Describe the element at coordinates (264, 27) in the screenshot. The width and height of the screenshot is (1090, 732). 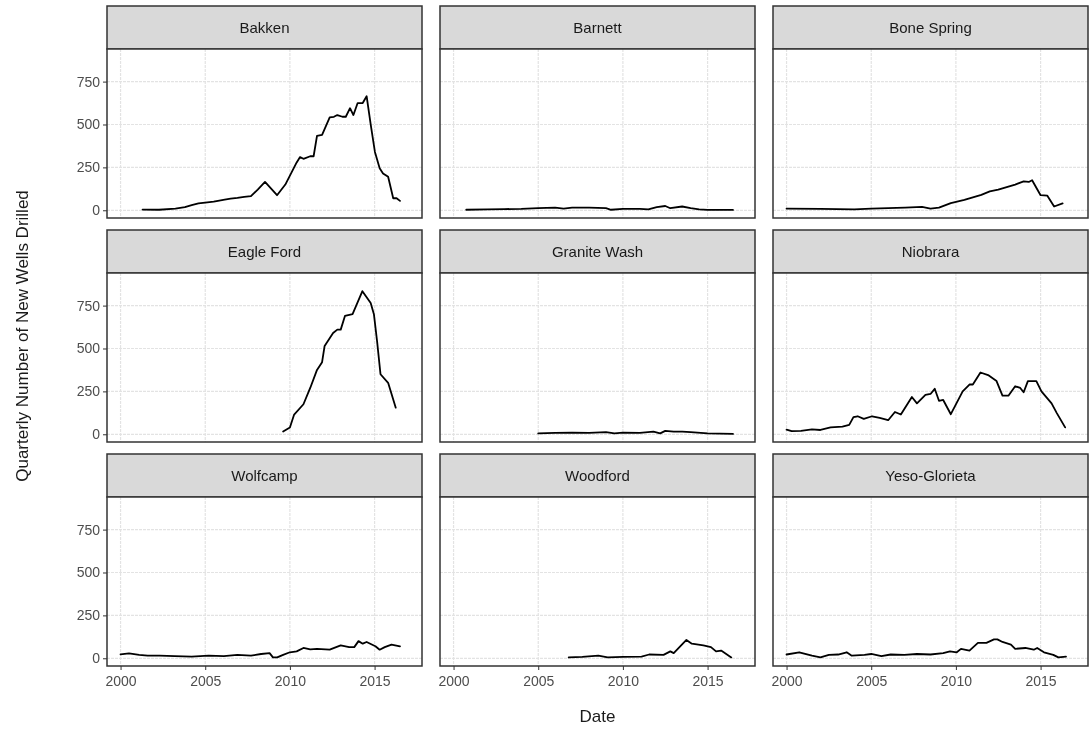
I see `chart-title: Bakken` at that location.